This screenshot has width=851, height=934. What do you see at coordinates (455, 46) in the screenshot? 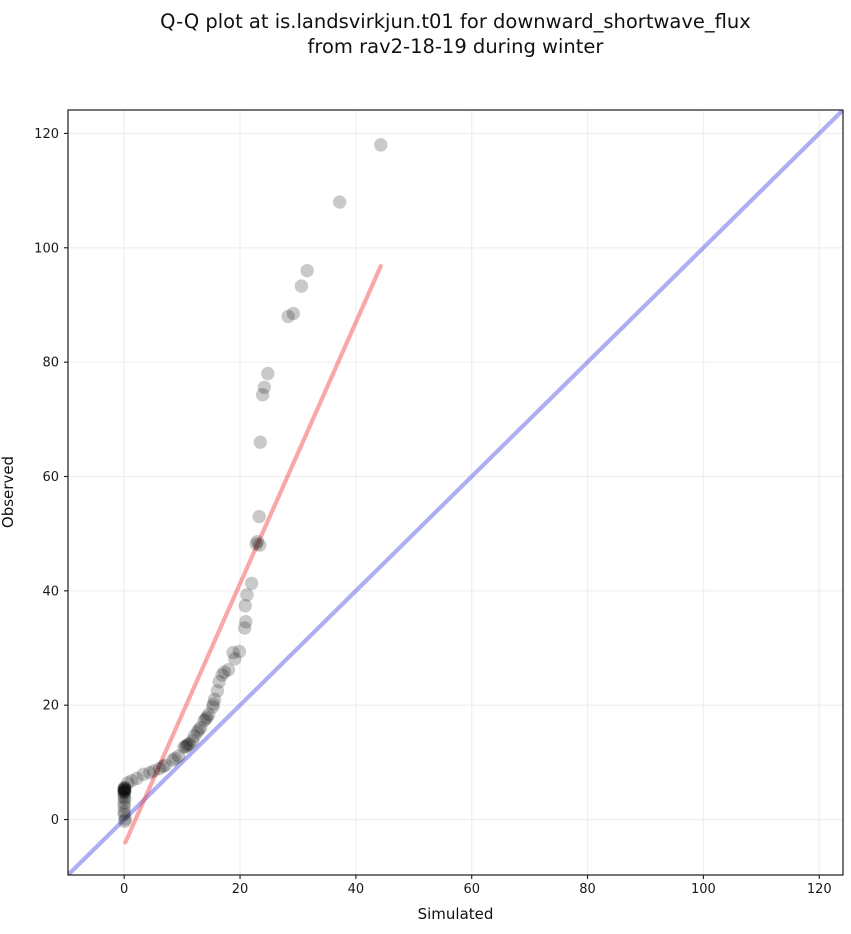
I see `chart-title-line2: from rav2-18-19 during winter` at bounding box center [455, 46].